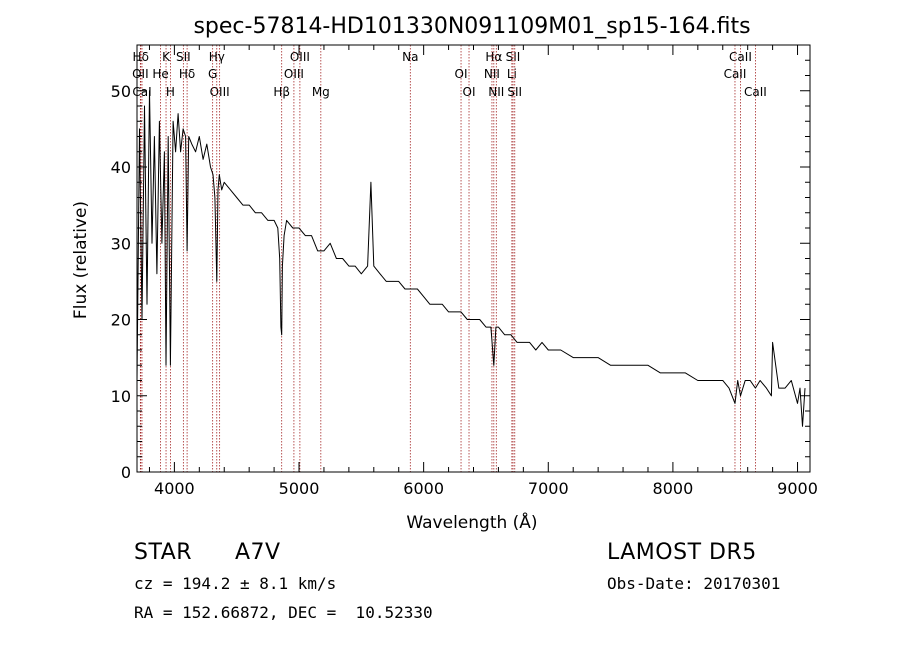 This screenshot has height=649, width=900. Describe the element at coordinates (281, 92) in the screenshot. I see `line-marker-label: Hβ` at that location.